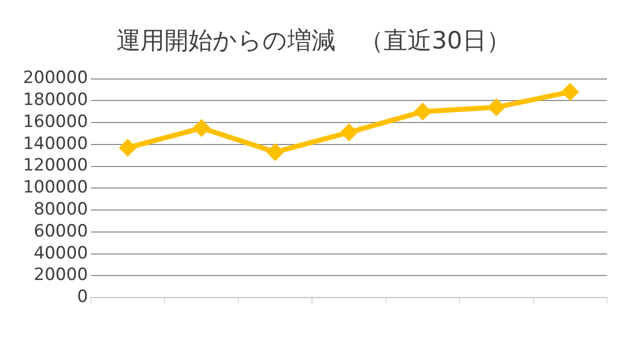 The width and height of the screenshot is (627, 338). What do you see at coordinates (82, 297) in the screenshot?
I see `y-tick-label: 0` at bounding box center [82, 297].